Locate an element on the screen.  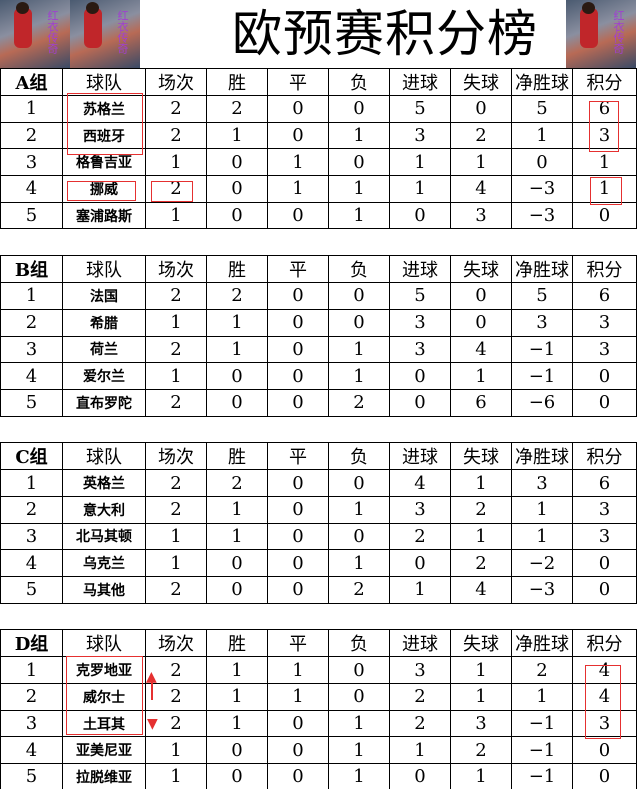
table-cell: 5 is located at coordinates (420, 296).